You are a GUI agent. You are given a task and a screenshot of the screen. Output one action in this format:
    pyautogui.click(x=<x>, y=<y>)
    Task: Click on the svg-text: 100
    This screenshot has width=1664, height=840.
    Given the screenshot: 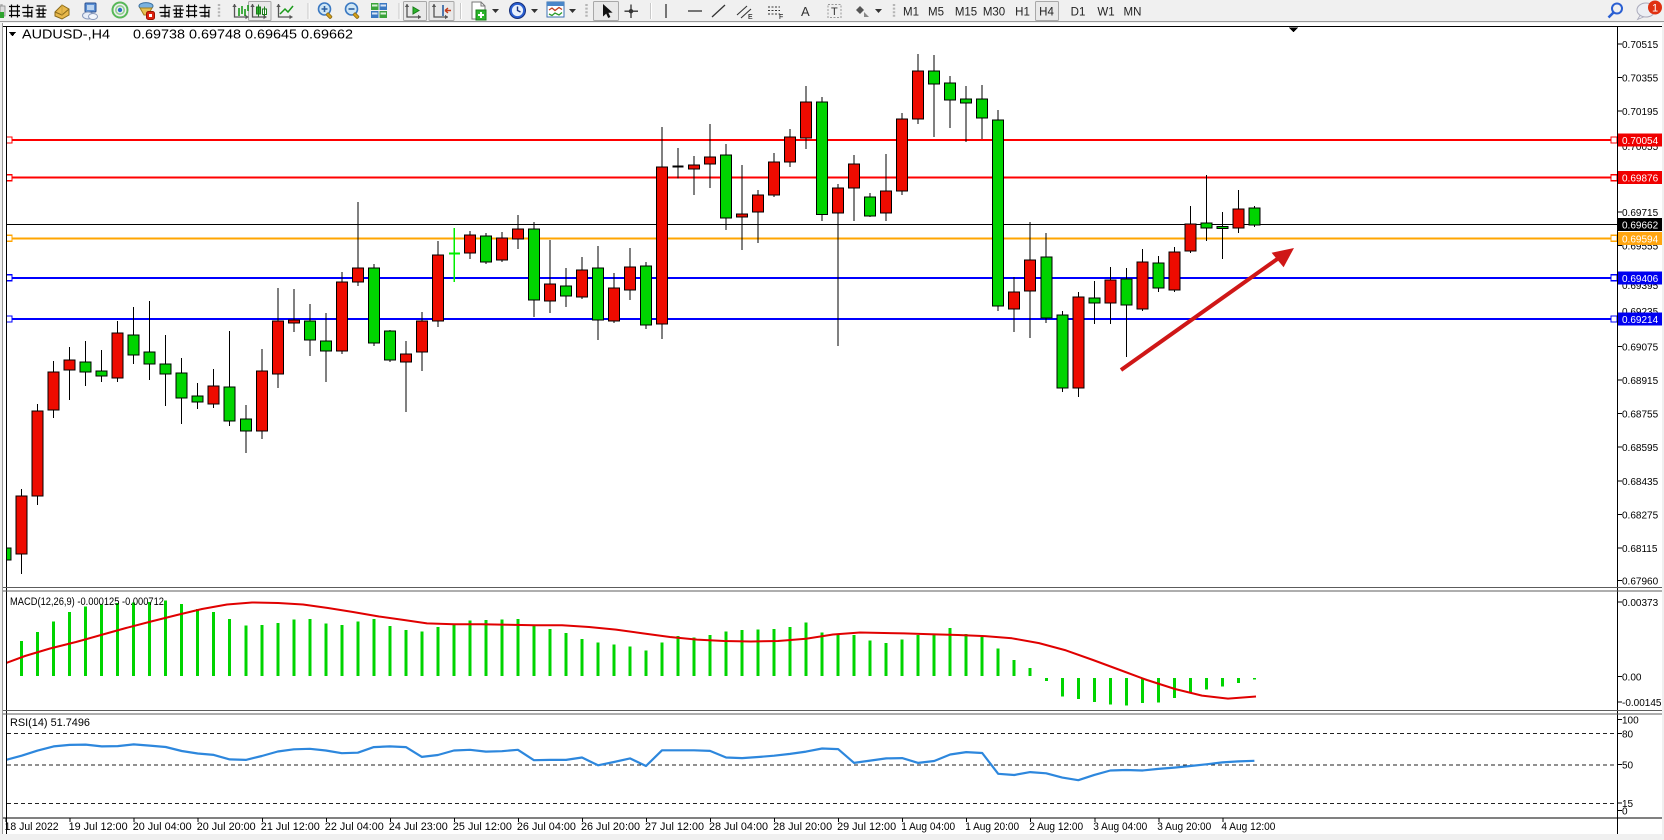 What is the action you would take?
    pyautogui.click(x=1630, y=721)
    